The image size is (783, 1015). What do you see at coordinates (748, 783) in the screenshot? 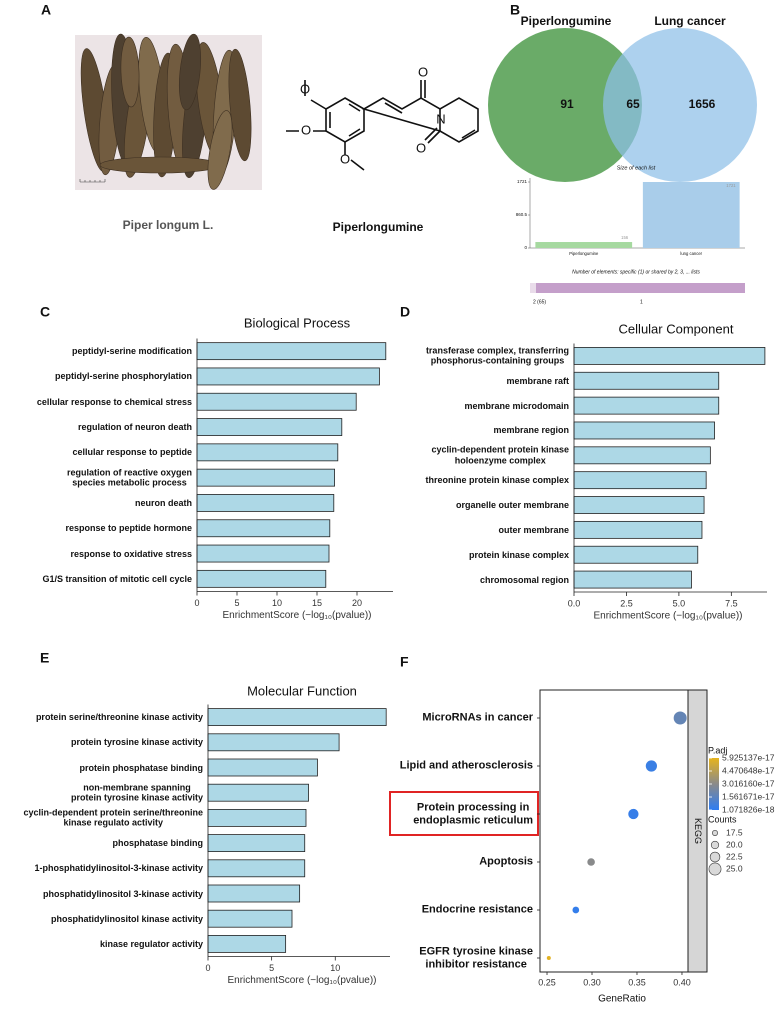
I see `color-tick-label: 3.016160e-17` at bounding box center [748, 783].